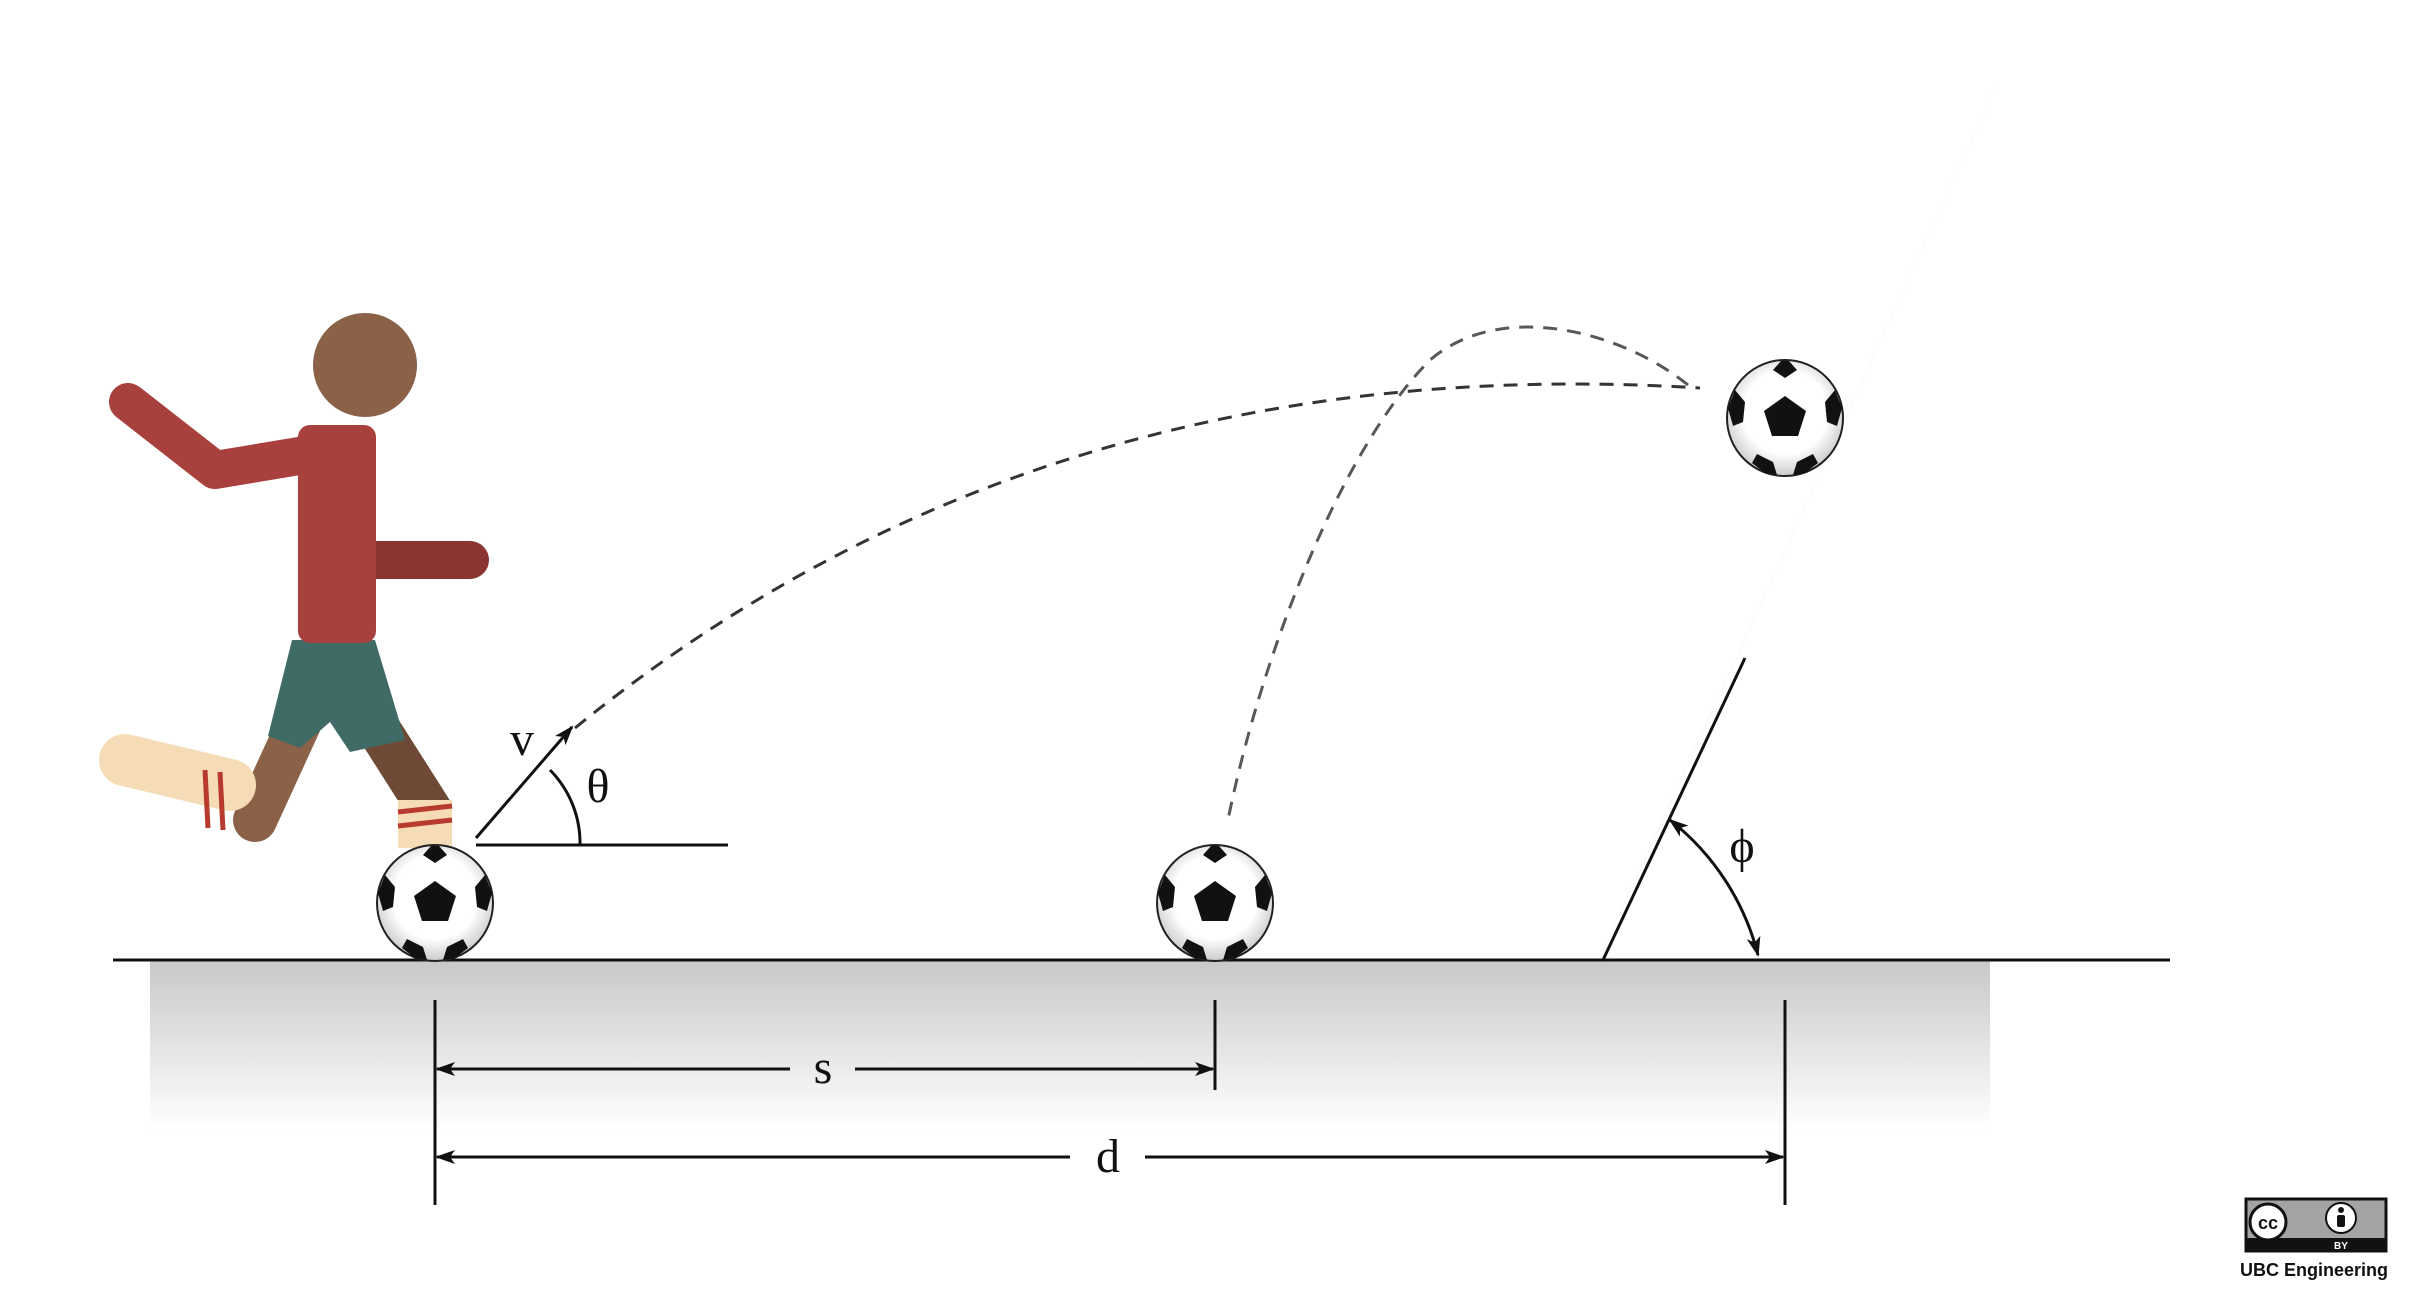 The height and width of the screenshot is (1292, 2412). Describe the element at coordinates (1215, 903) in the screenshot. I see `ball-landed` at that location.